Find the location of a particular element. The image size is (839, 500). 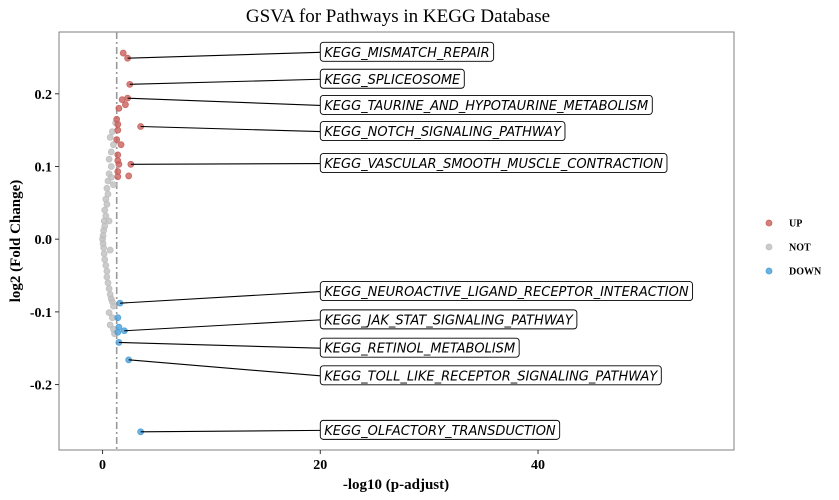

label-kegg-notch-signaling-pathway: KEGG_NOTCH_SIGNALING_PATHWAY is located at coordinates (443, 132).